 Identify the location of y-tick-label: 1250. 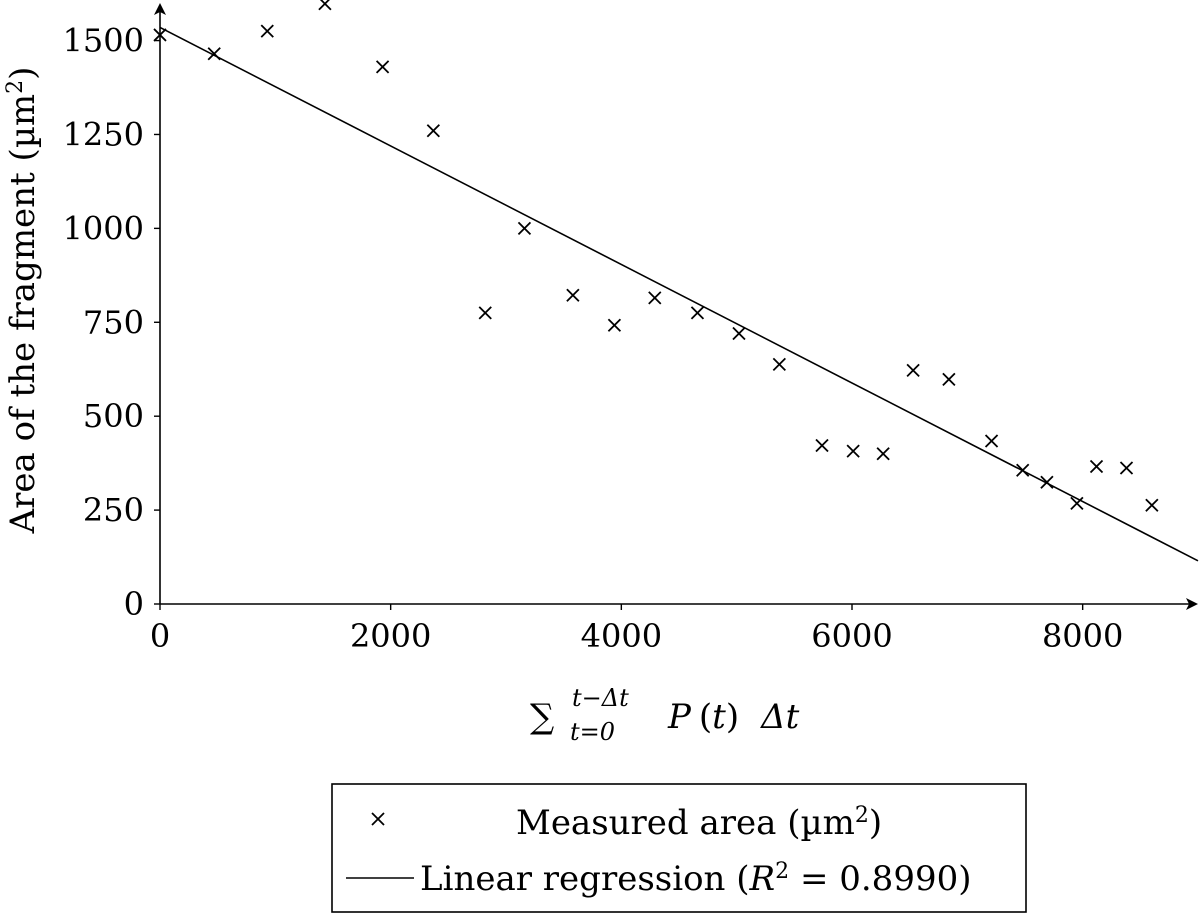
(103, 134).